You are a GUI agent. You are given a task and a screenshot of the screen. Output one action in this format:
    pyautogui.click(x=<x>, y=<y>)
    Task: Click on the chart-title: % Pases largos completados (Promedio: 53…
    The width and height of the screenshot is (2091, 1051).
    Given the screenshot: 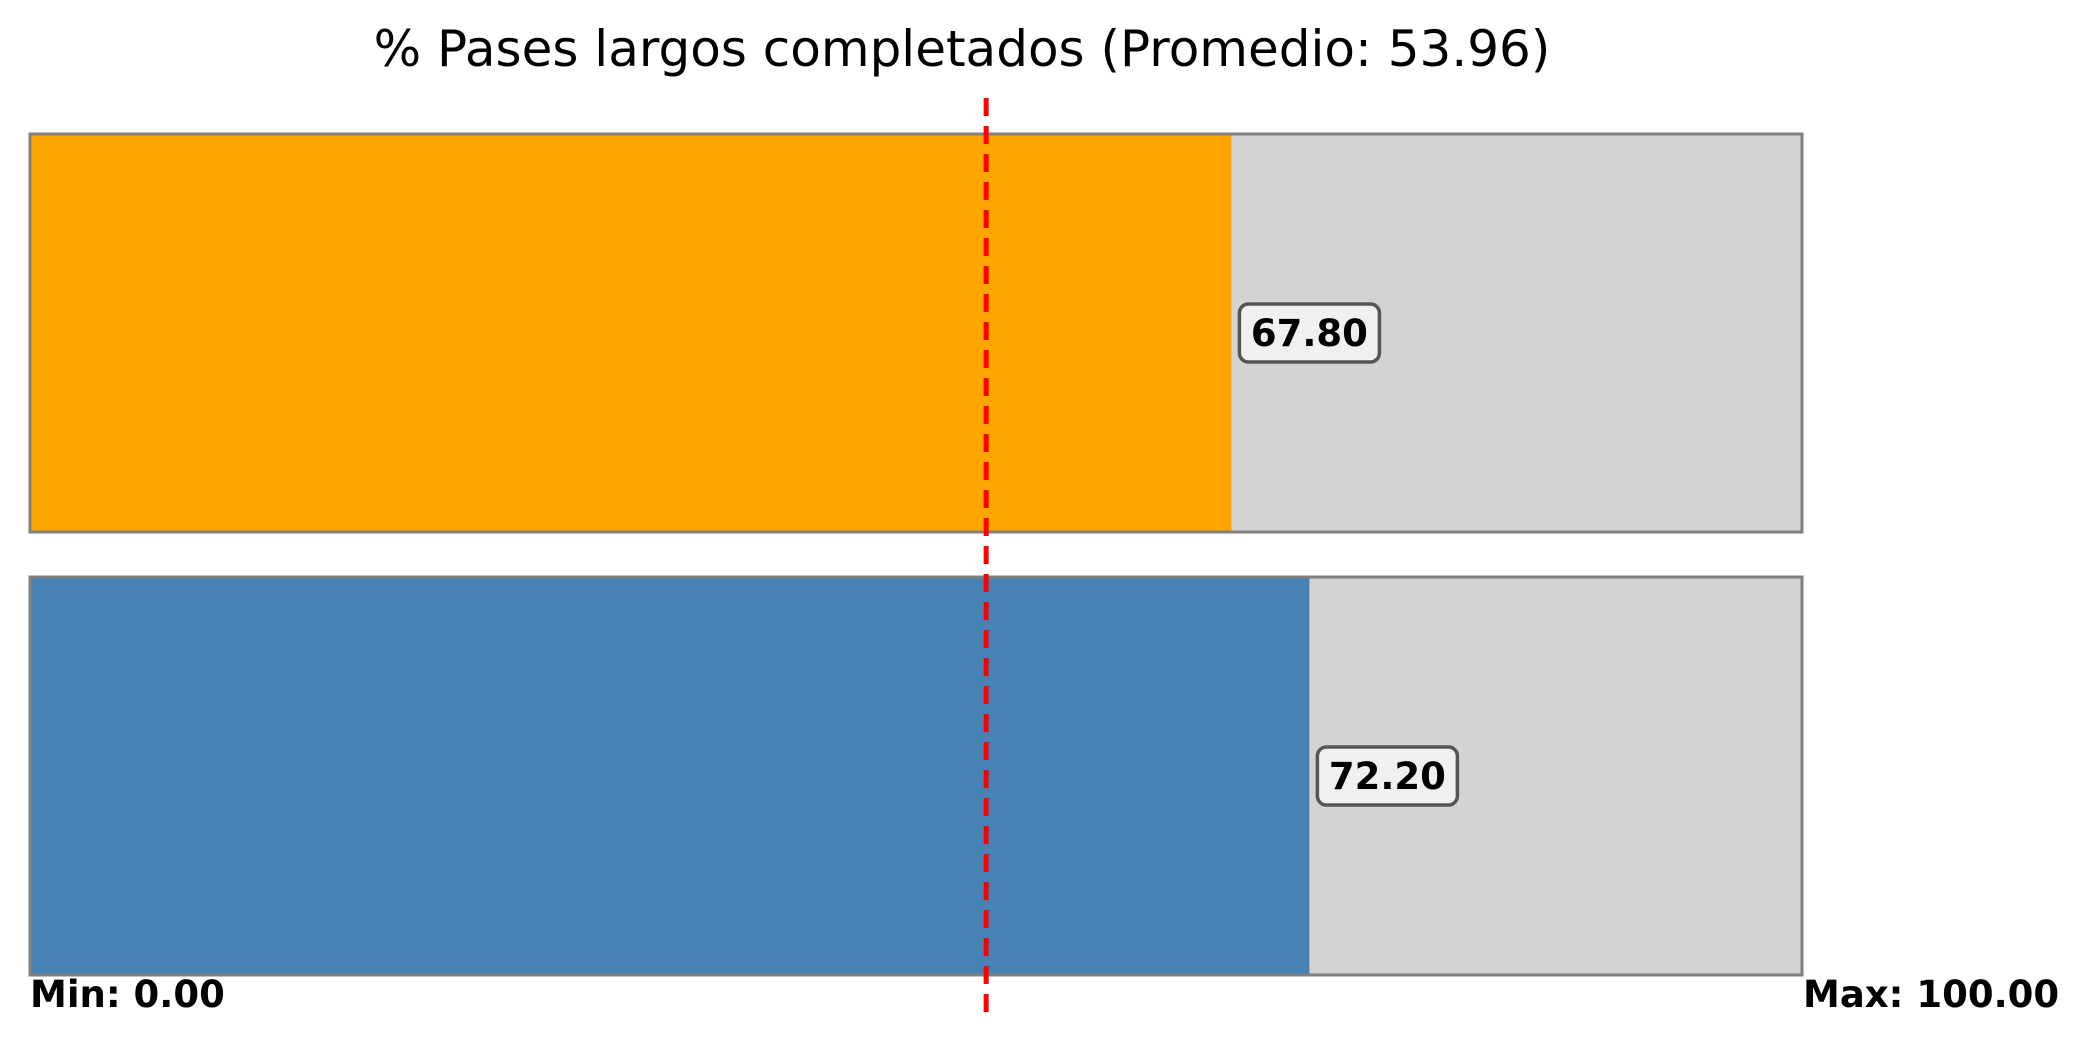 What is the action you would take?
    pyautogui.click(x=962, y=49)
    